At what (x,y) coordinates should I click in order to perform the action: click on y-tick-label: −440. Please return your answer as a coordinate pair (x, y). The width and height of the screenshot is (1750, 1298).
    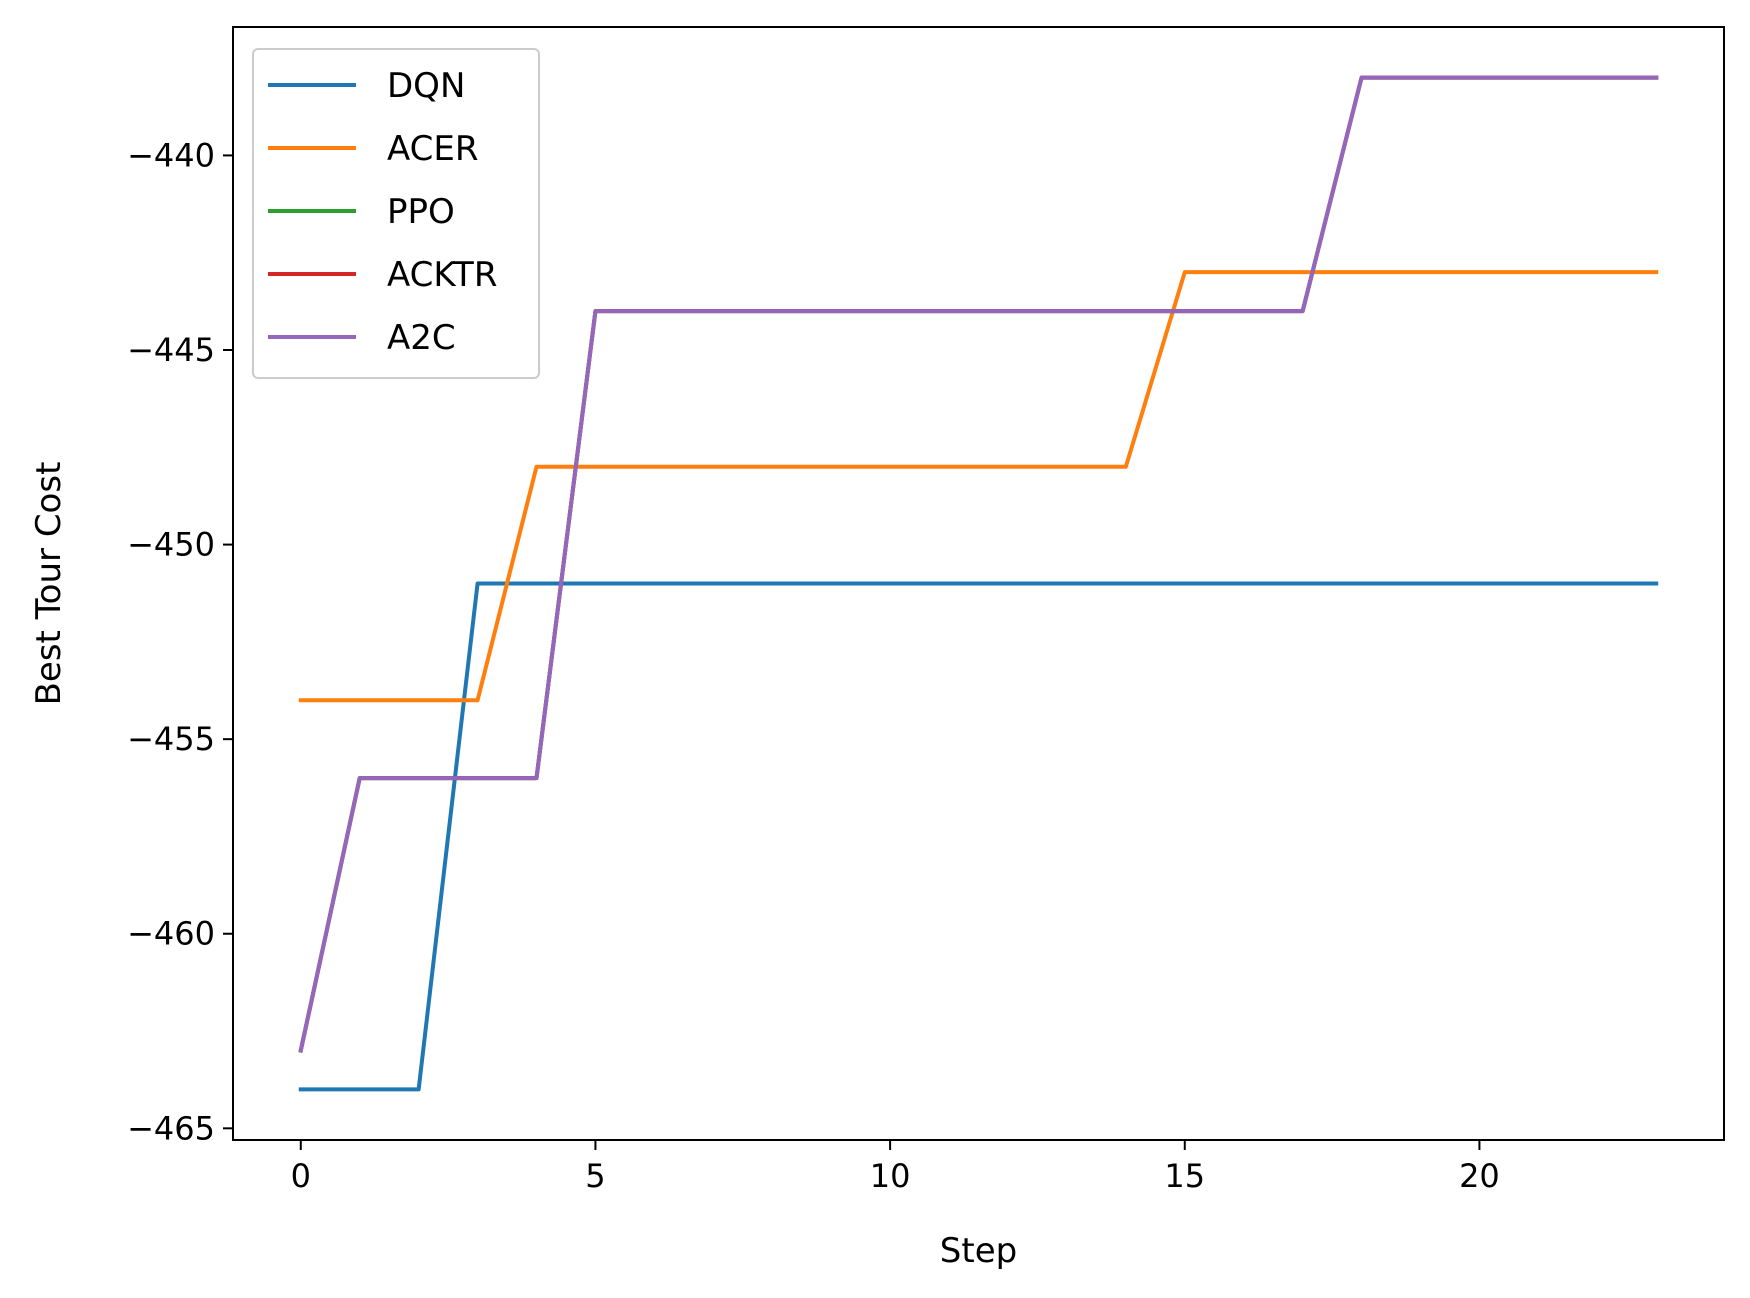
    Looking at the image, I should click on (171, 155).